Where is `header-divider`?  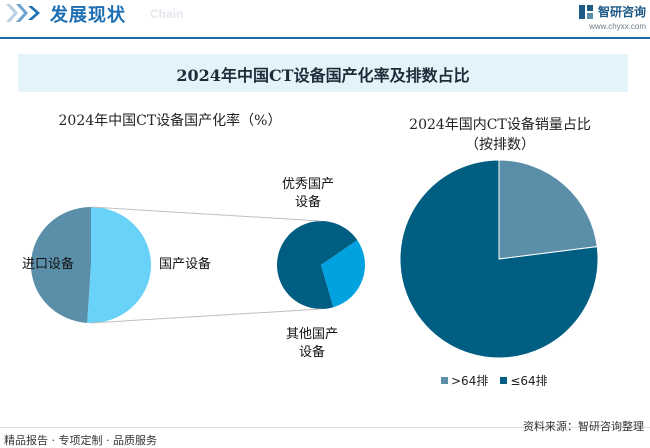 header-divider is located at coordinates (325, 38).